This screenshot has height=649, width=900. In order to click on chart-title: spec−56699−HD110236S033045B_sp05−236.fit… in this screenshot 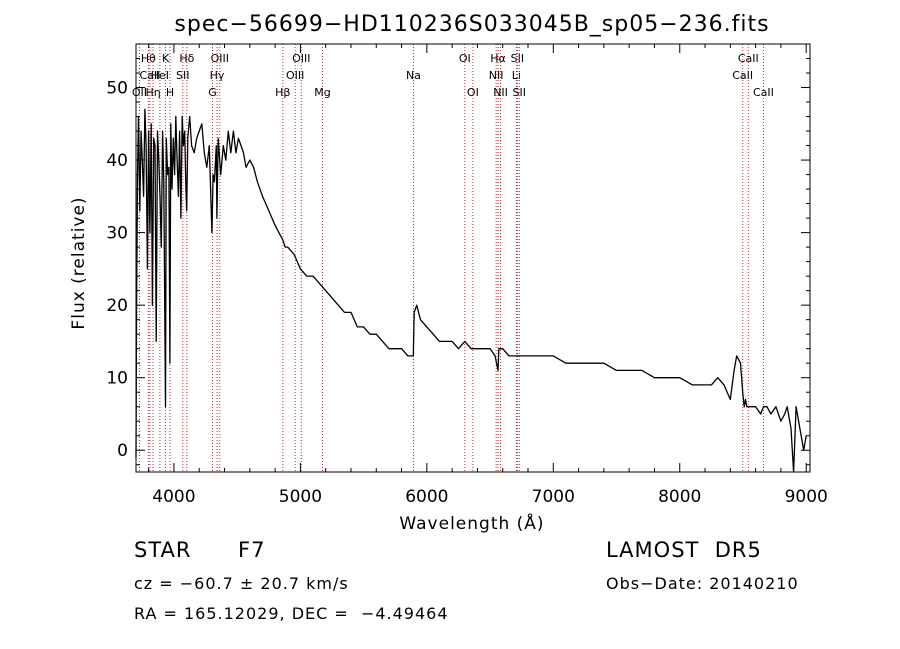, I will do `click(471, 24)`.